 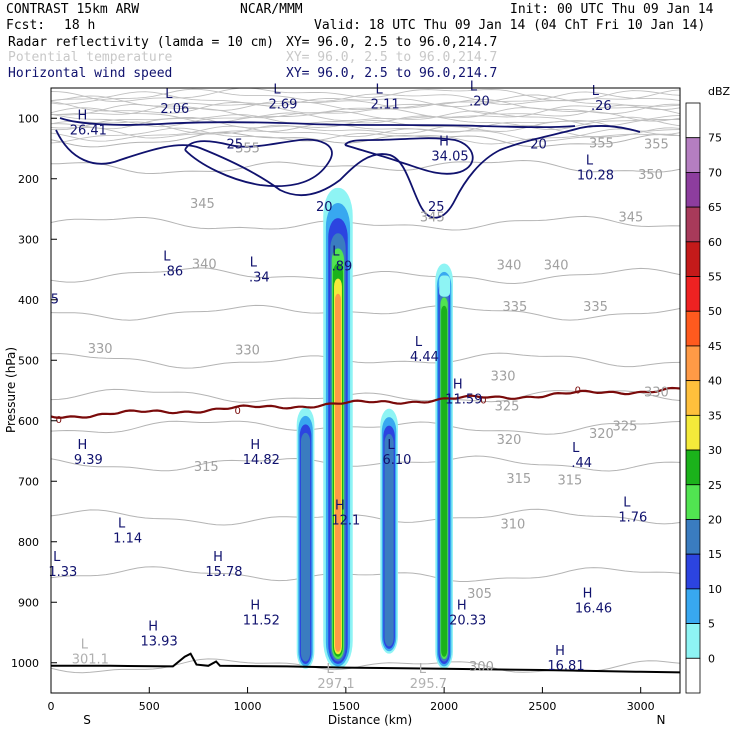 What do you see at coordinates (467, 620) in the screenshot?
I see `extremum-value: 20.33` at bounding box center [467, 620].